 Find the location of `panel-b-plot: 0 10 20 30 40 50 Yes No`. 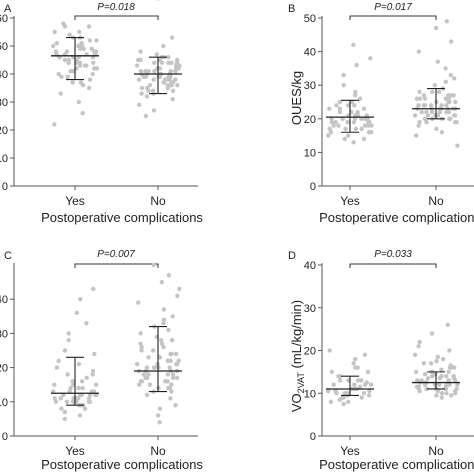

panel-b-plot: 0 10 20 30 40 50 Yes No is located at coordinates (389, 110).